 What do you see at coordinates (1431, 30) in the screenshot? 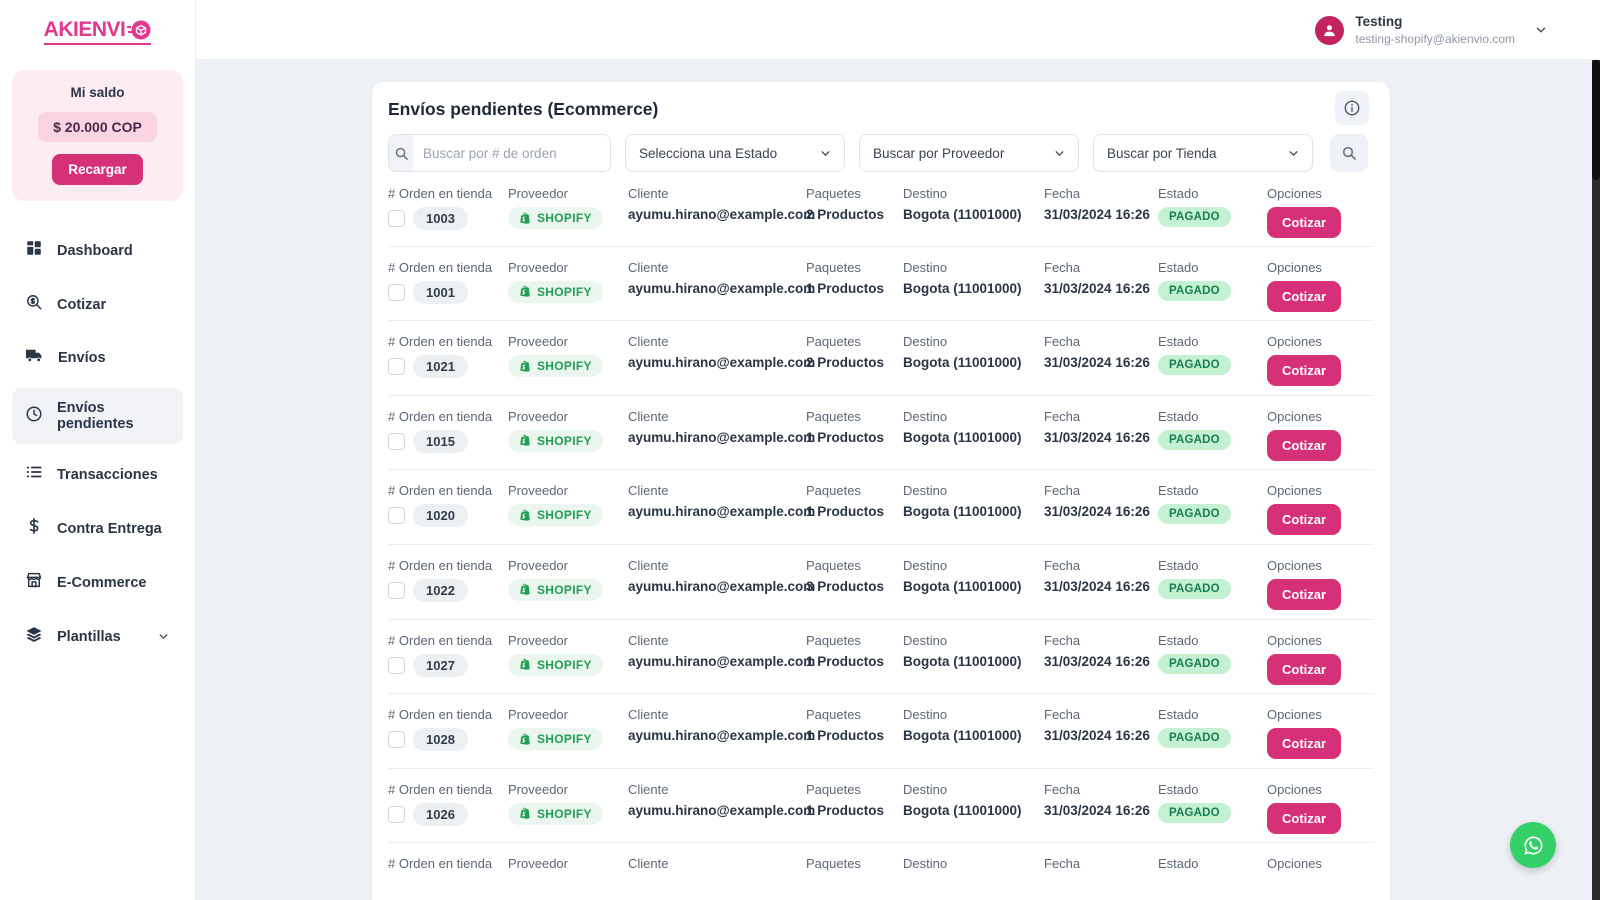
I see `user-menu: Testing testing-shopify@akienvio.com` at bounding box center [1431, 30].